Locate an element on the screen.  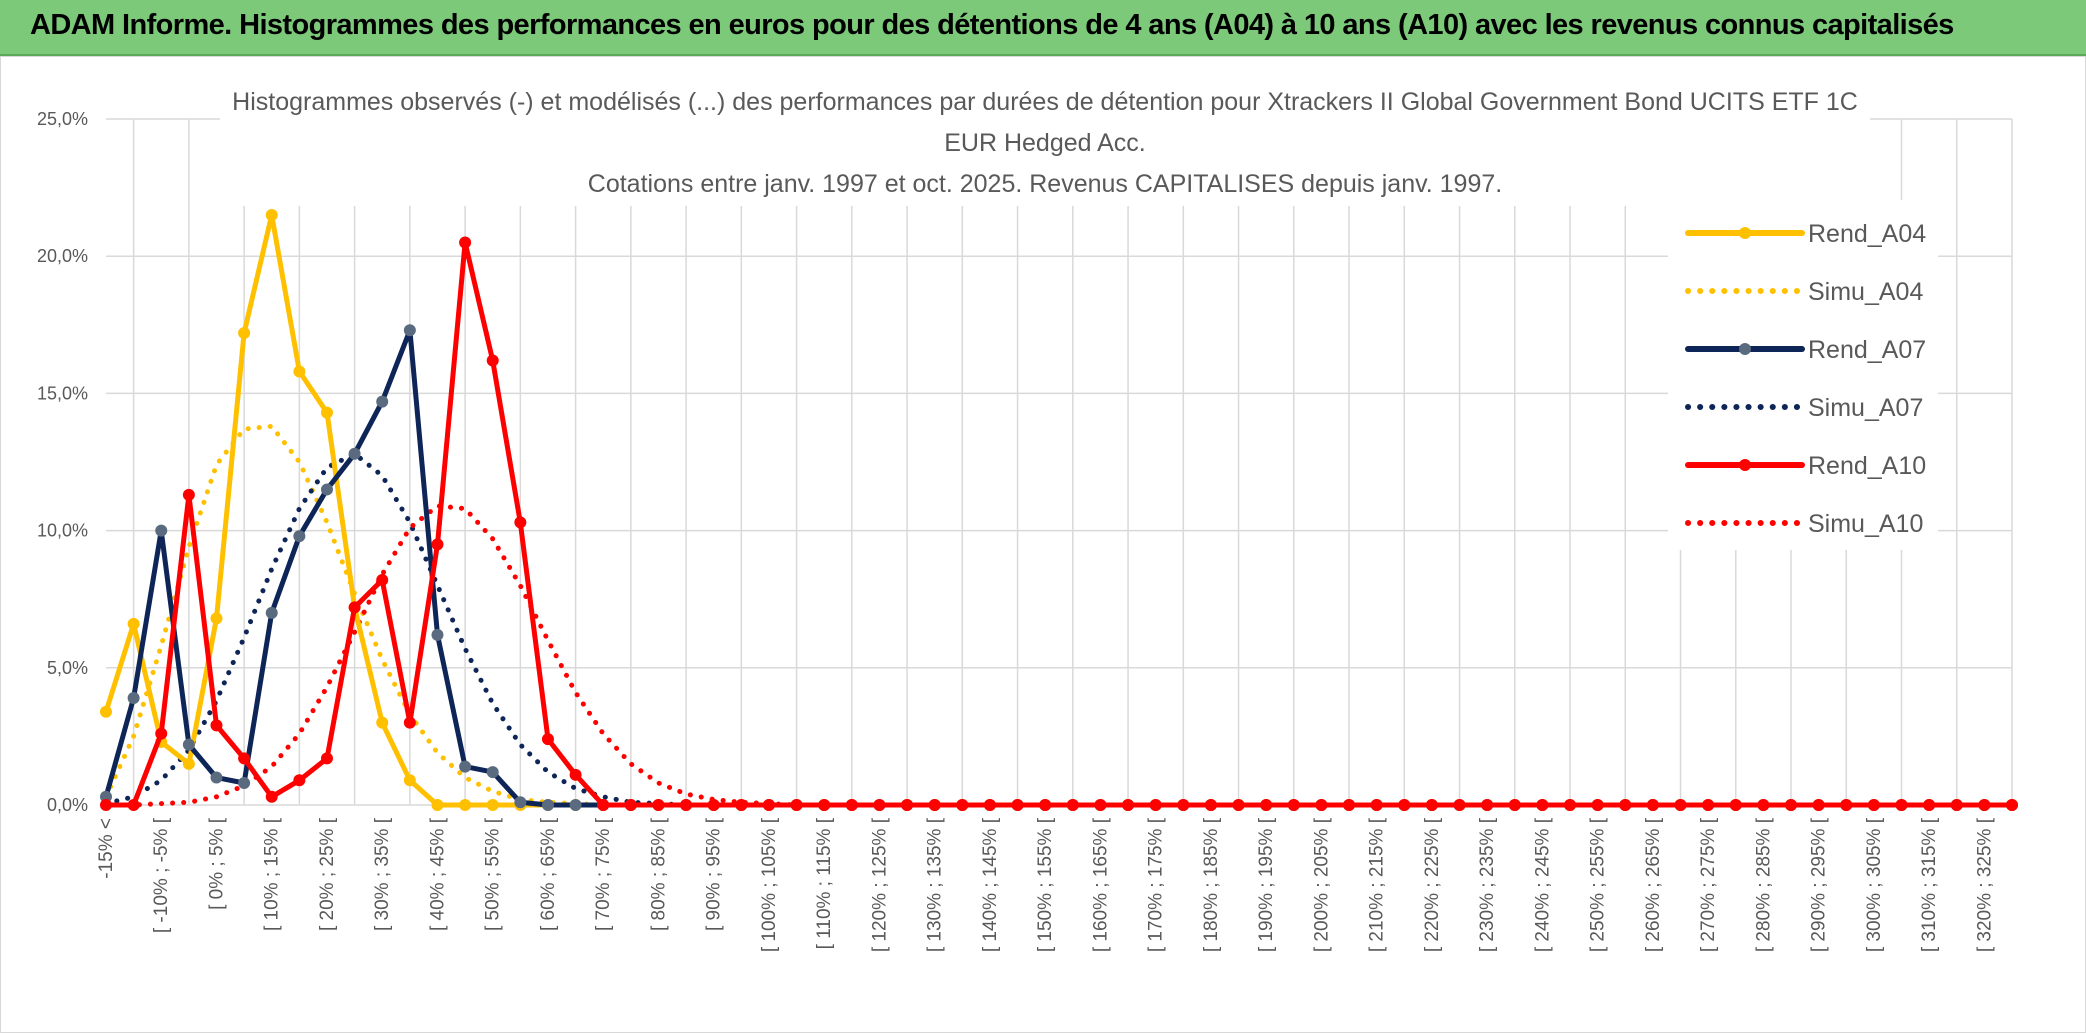
x-tick-label: [ 250% ; 255% [ is located at coordinates (1598, 884).